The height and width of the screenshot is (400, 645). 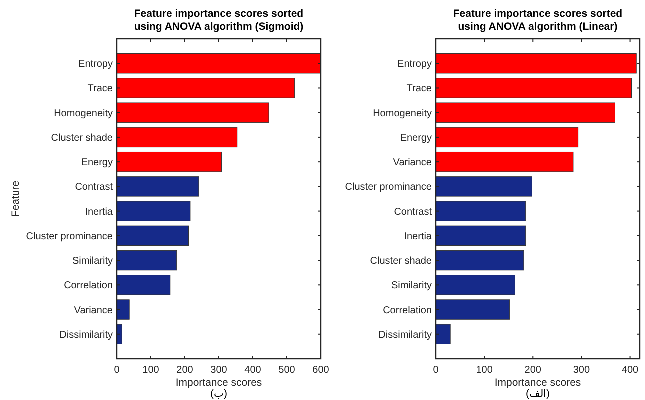 What do you see at coordinates (321, 370) in the screenshot?
I see `x-tick-label: 600` at bounding box center [321, 370].